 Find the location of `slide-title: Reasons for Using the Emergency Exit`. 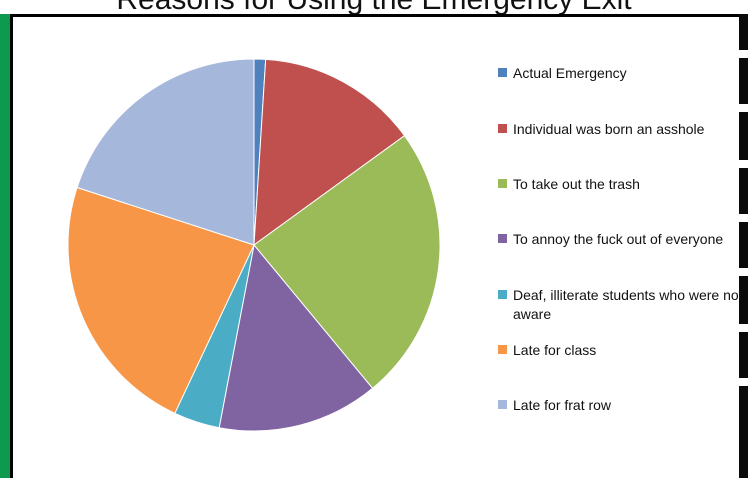

slide-title: Reasons for Using the Emergency Exit is located at coordinates (374, 7).